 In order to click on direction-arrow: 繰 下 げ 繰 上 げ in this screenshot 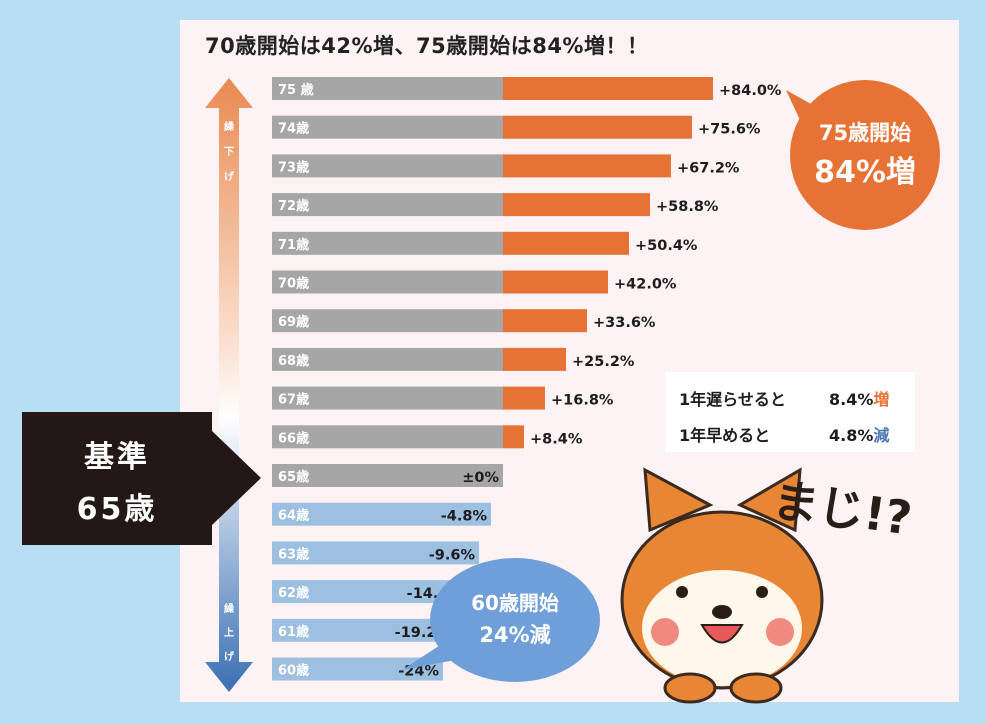, I will do `click(229, 385)`.